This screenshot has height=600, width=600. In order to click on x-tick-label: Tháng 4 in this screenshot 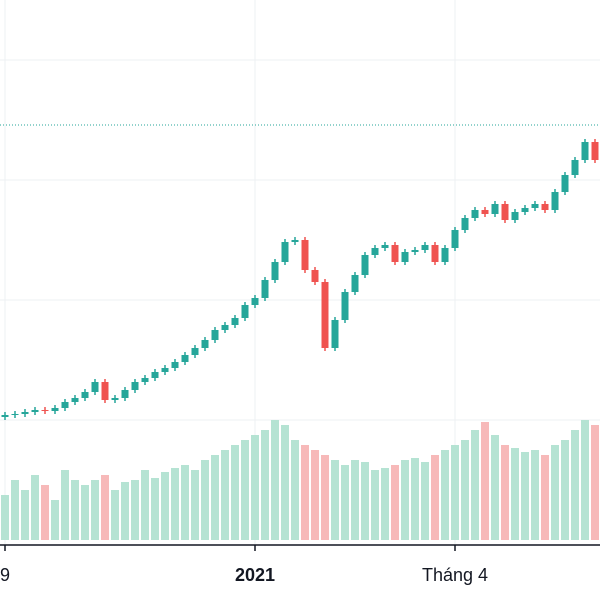, I will do `click(455, 575)`.